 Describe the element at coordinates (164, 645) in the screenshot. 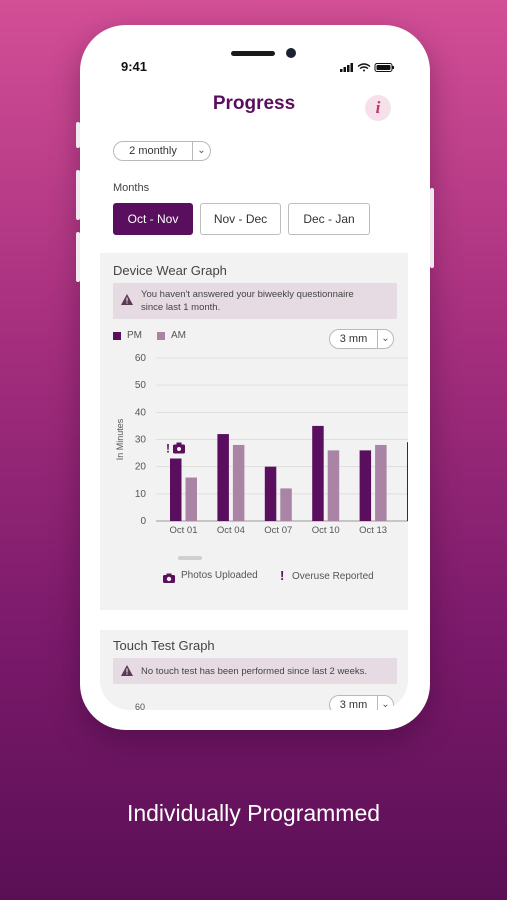

I see `touch-test-title: Touch Test Graph` at that location.